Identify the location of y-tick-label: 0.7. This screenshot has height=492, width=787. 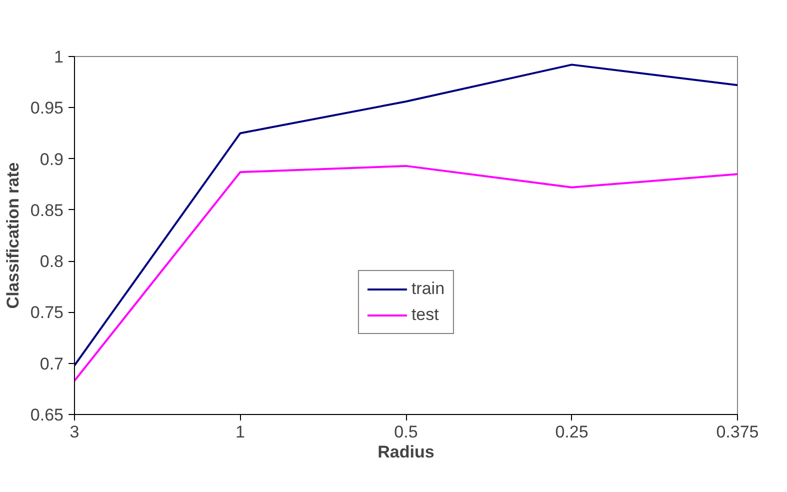
(52, 364).